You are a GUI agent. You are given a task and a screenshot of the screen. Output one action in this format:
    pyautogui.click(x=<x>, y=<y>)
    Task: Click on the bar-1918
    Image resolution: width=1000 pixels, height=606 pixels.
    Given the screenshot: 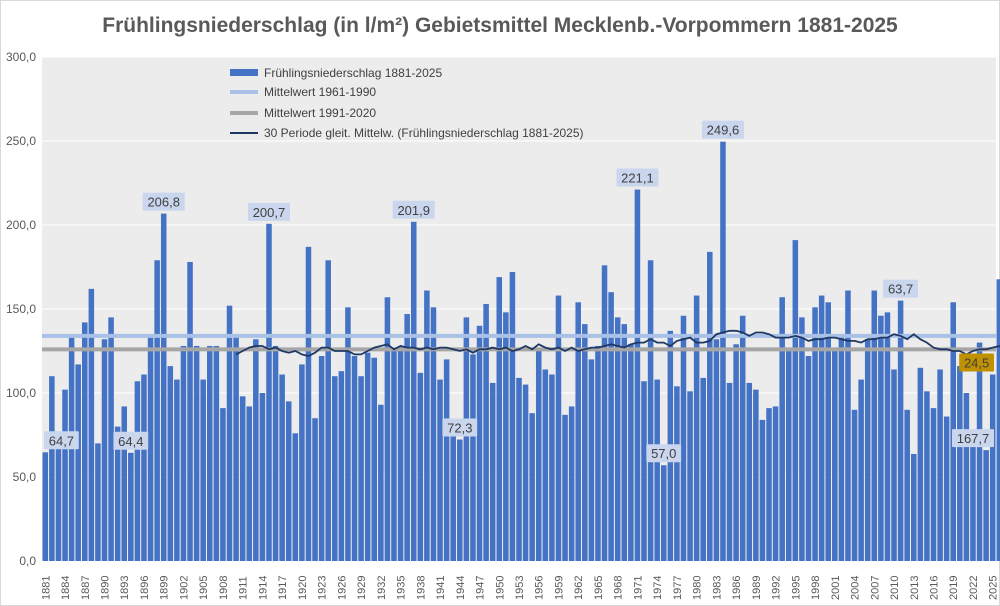 What is the action you would take?
    pyautogui.click(x=288, y=481)
    